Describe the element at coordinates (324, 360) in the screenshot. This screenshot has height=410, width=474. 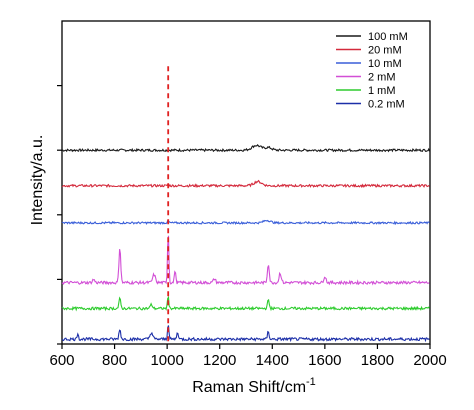
I see `x-tick-label: 1600` at that location.